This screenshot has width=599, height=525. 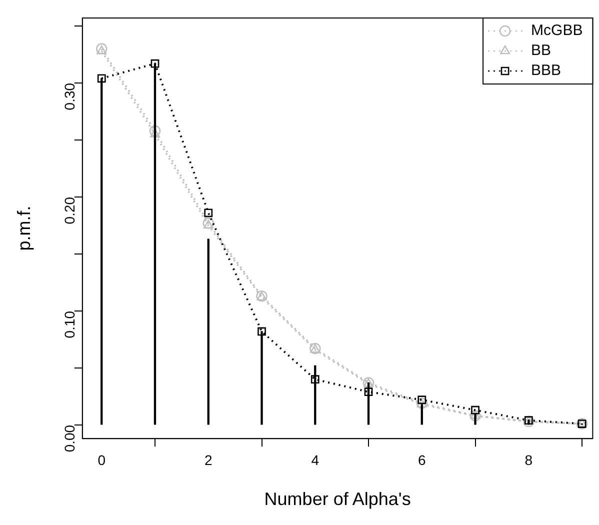 I want to click on x-tick-label: 0, so click(x=102, y=460).